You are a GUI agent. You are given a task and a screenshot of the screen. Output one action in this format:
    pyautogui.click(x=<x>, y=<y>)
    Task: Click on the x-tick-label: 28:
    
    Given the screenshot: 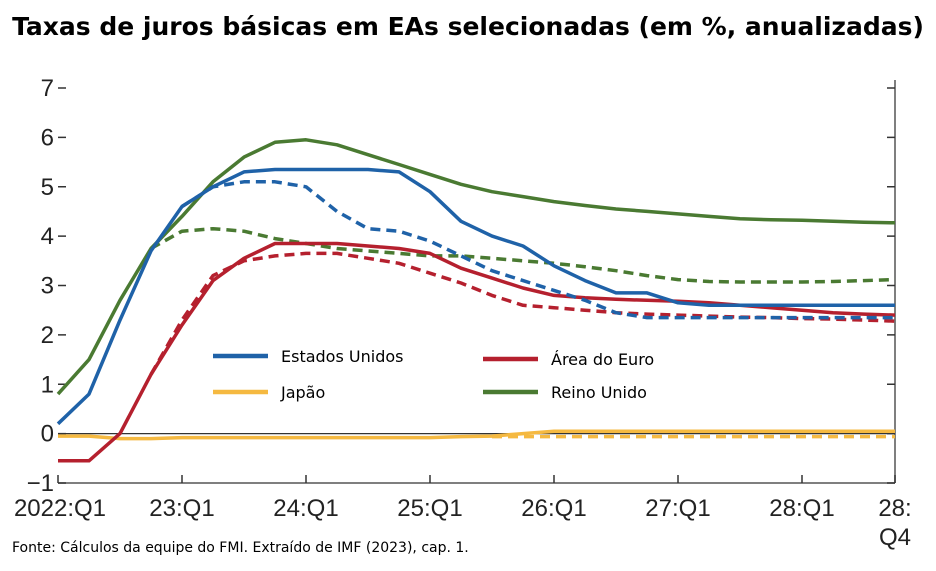 What is the action you would take?
    pyautogui.click(x=894, y=508)
    